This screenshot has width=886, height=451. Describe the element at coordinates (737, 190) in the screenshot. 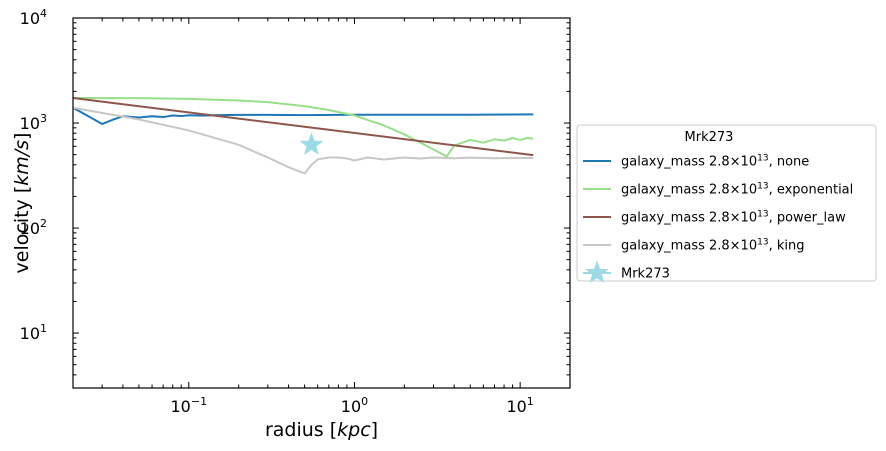

I see `legend-label-1: galaxy_mass 2.8×1013, exponential` at that location.